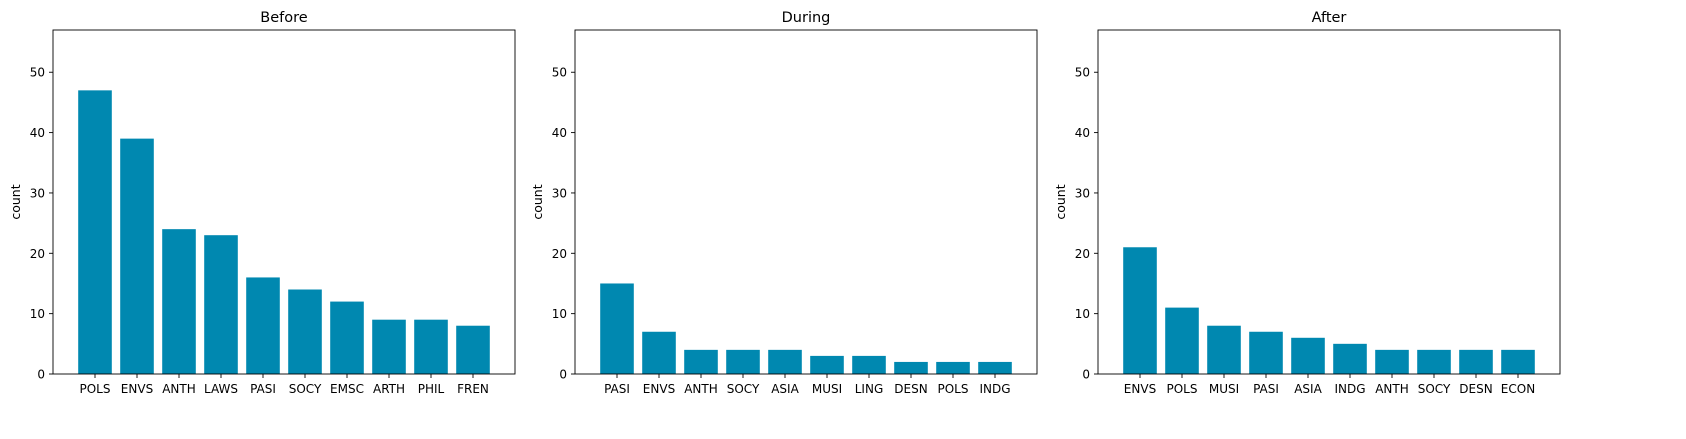 Image resolution: width=1686 pixels, height=439 pixels. Describe the element at coordinates (221, 304) in the screenshot. I see `bar-laws` at that location.